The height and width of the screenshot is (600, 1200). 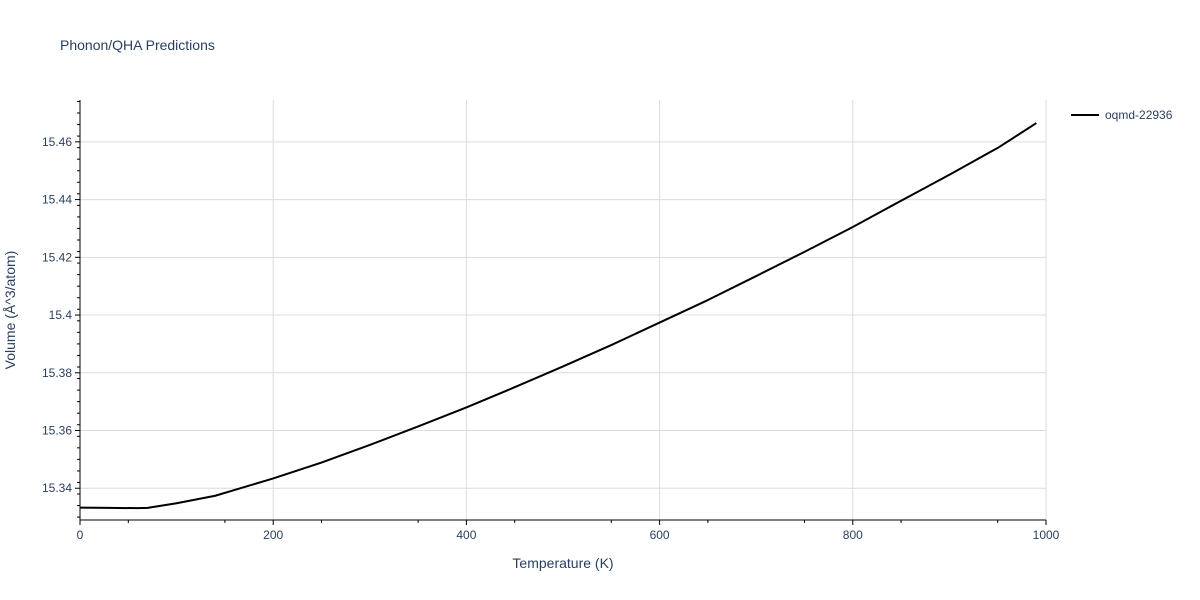 I want to click on y-tick-label: 15.4, so click(x=61, y=315).